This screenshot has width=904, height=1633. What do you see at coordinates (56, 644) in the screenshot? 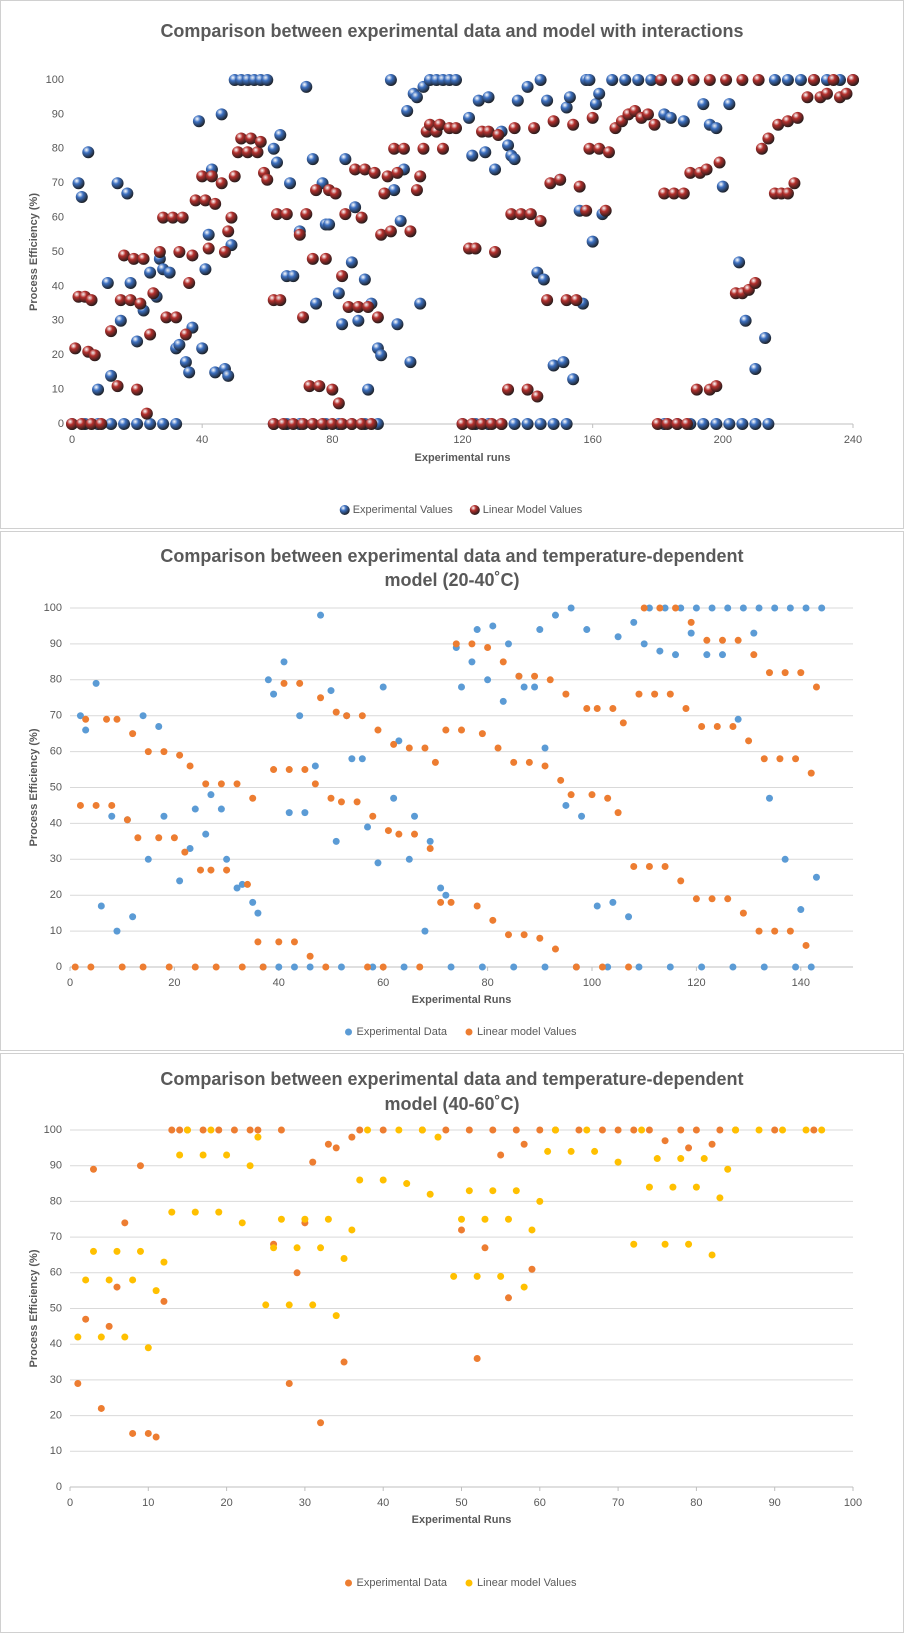
I see `y-tick-label: 90` at bounding box center [56, 644].